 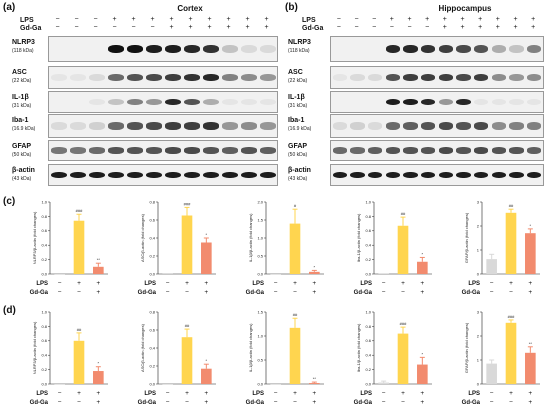 What do you see at coordinates (462, 27) in the screenshot?
I see `hippocampus-gdga-lane-8: +` at bounding box center [462, 27].